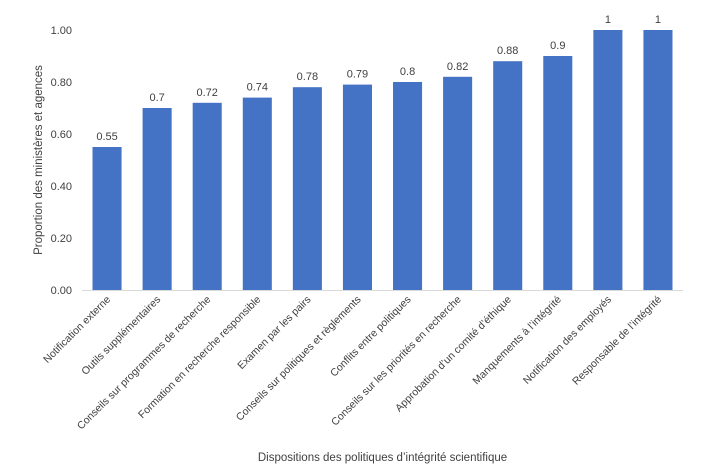 This screenshot has height=474, width=712. Describe the element at coordinates (517, 341) in the screenshot. I see `x-tick-label: Manquements à l’intégrité` at that location.